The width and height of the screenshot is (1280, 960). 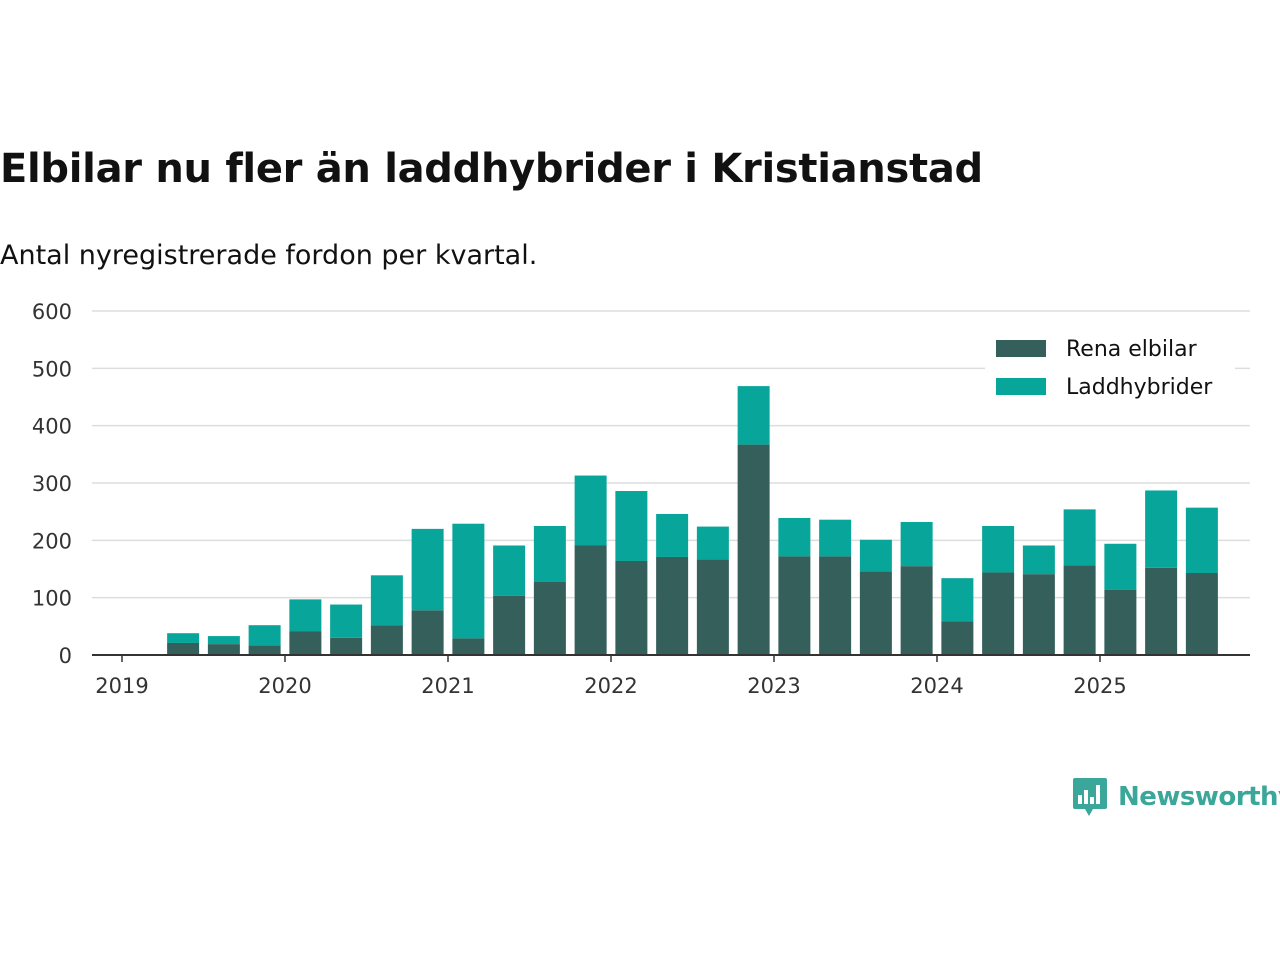 What do you see at coordinates (509, 570) in the screenshot?
I see `bar-laddhybrider-2021-Q2` at bounding box center [509, 570].